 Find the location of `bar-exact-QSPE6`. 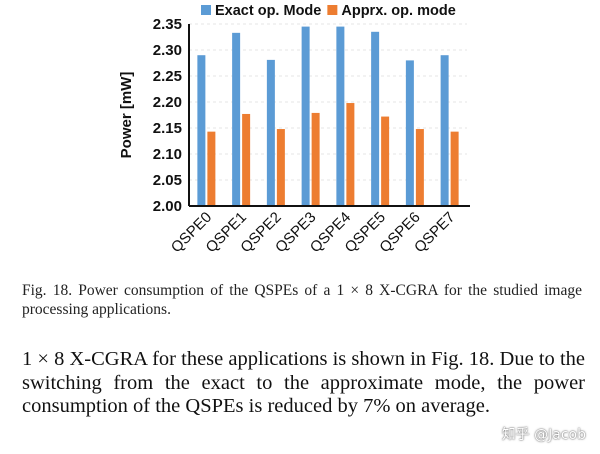

bar-exact-QSPE6 is located at coordinates (409, 133).